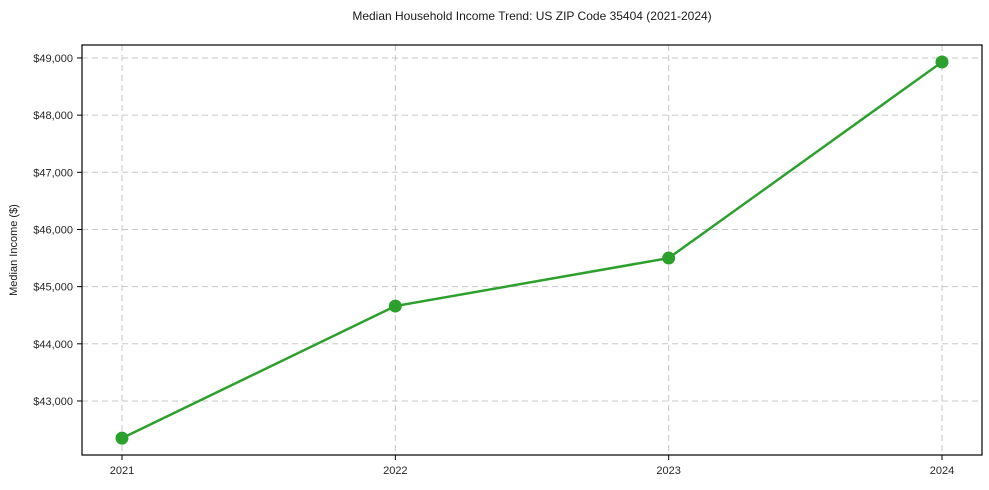 The width and height of the screenshot is (989, 490). I want to click on y-tick-label: $45,000, so click(53, 288).